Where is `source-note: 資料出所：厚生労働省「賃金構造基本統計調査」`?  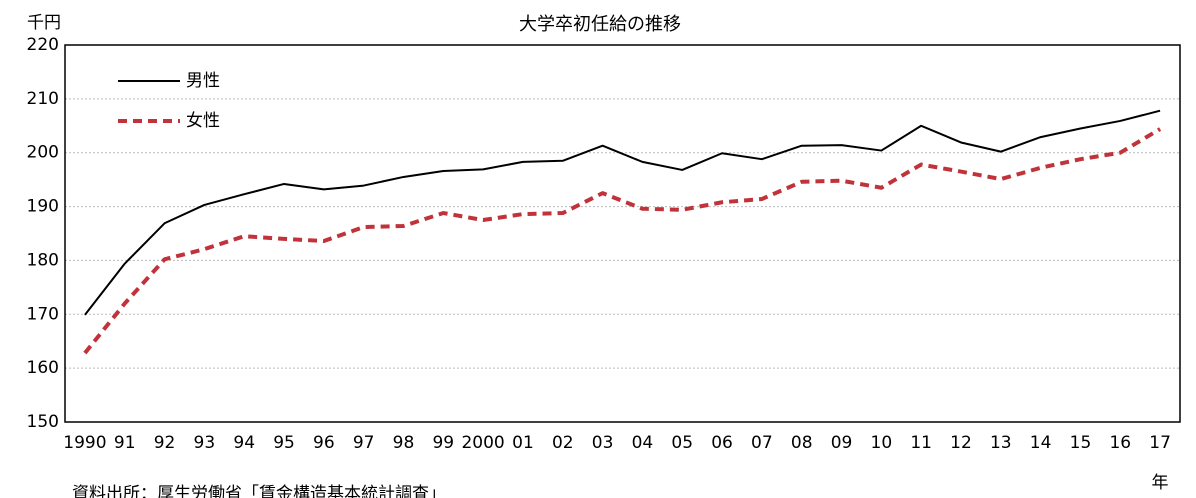
source-note: 資料出所：厚生労働省「賃金構造基本統計調査」 is located at coordinates (259, 491).